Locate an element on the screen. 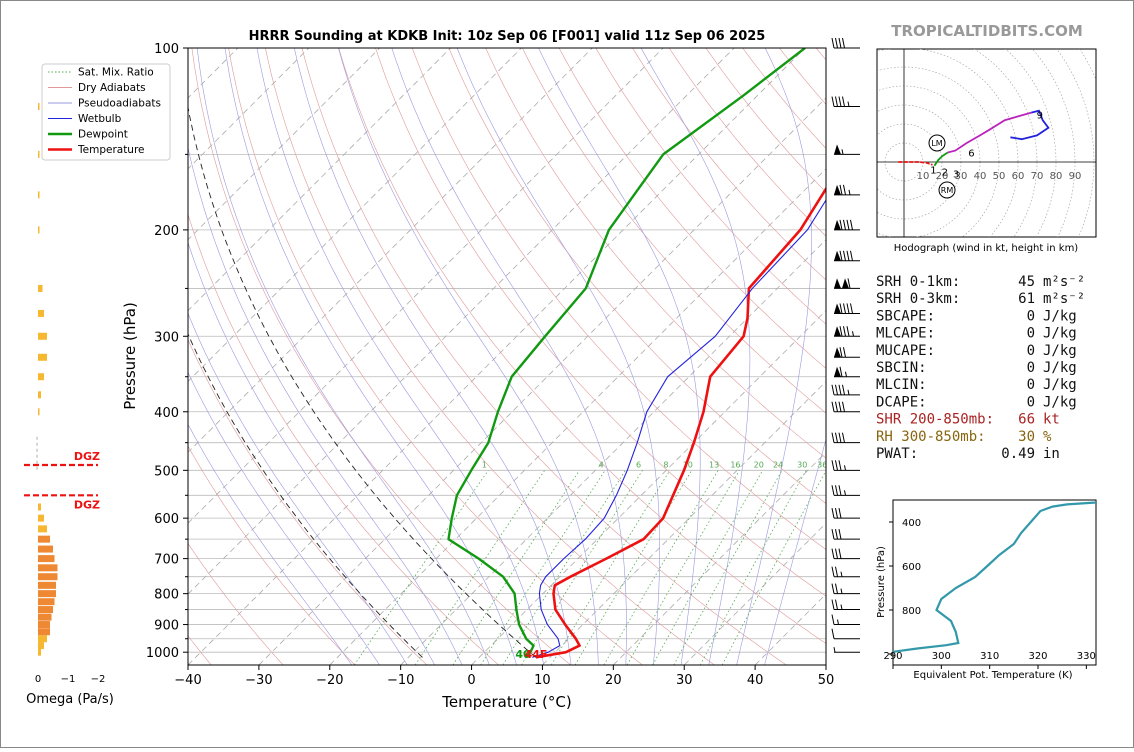 The width and height of the screenshot is (1134, 752). theta-e-x-tick-label: 310 is located at coordinates (989, 656).